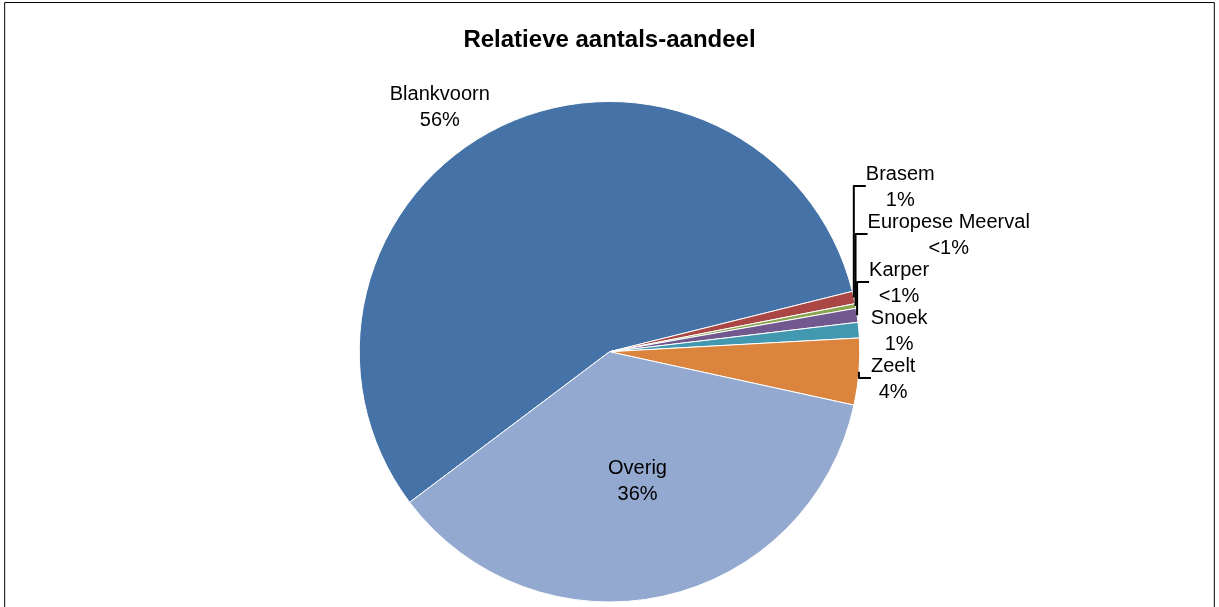  What do you see at coordinates (893, 364) in the screenshot?
I see `slice-label: Zeelt` at bounding box center [893, 364].